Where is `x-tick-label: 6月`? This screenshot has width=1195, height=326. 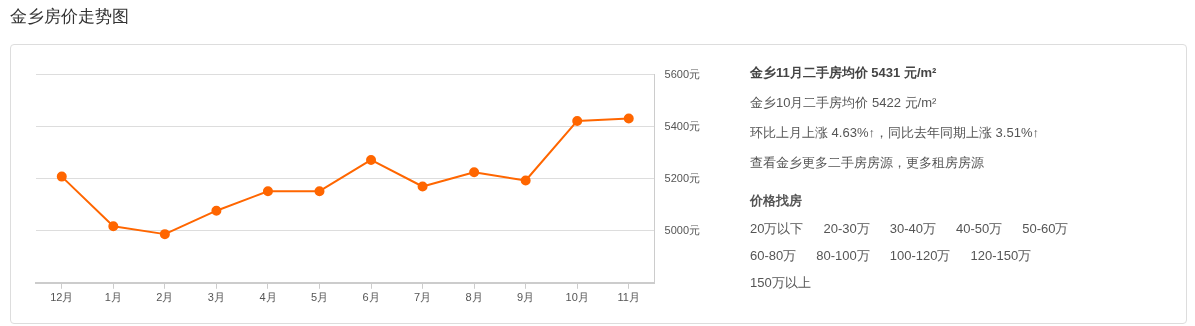
x-tick-label: 6月 is located at coordinates (371, 297).